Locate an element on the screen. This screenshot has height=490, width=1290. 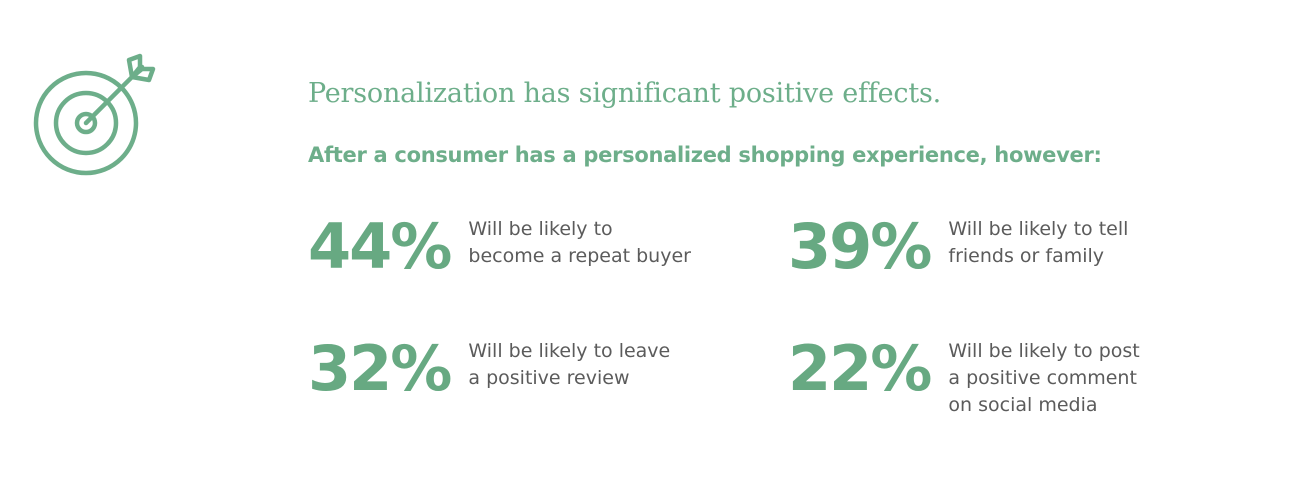
stat-description-line: become a repeat buyer is located at coordinates (579, 256).